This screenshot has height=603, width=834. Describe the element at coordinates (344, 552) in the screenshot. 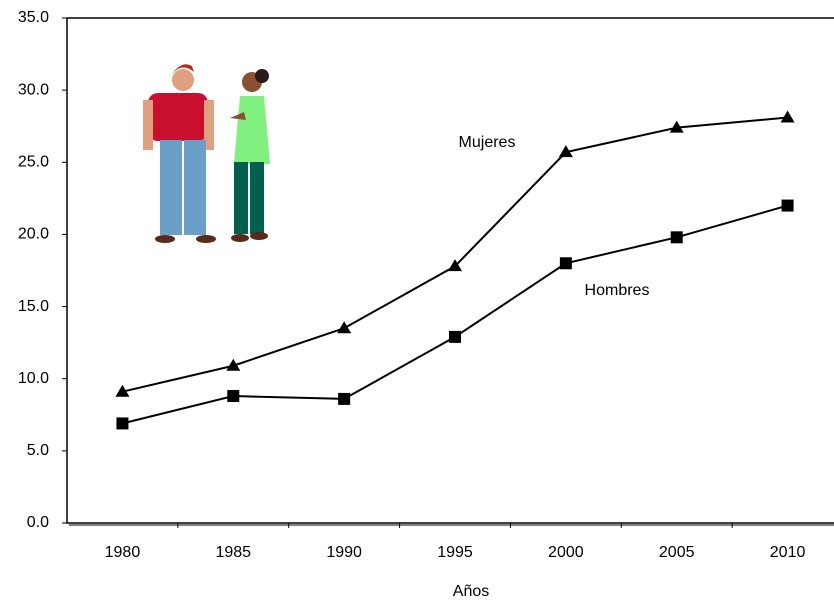

I see `x-tick-label: 1990` at that location.